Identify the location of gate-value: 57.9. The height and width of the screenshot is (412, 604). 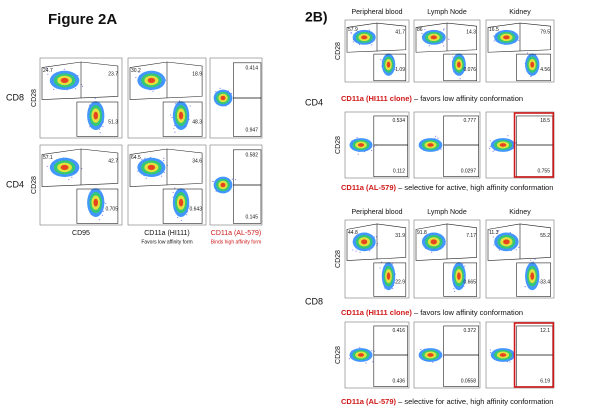
(353, 30).